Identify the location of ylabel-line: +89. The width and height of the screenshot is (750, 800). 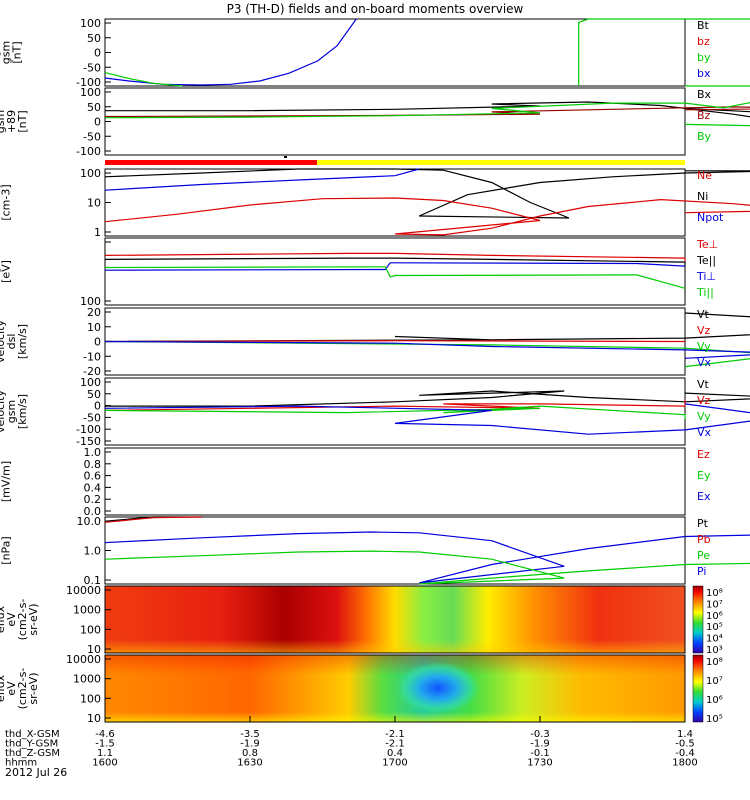
(11, 121).